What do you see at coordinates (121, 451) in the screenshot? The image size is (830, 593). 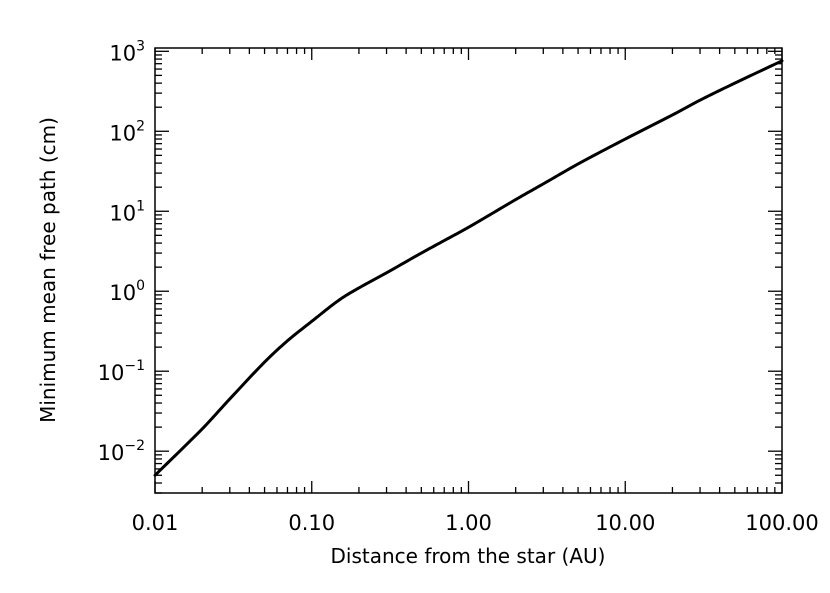 I see `y-tick-label: 10⁻²` at bounding box center [121, 451].